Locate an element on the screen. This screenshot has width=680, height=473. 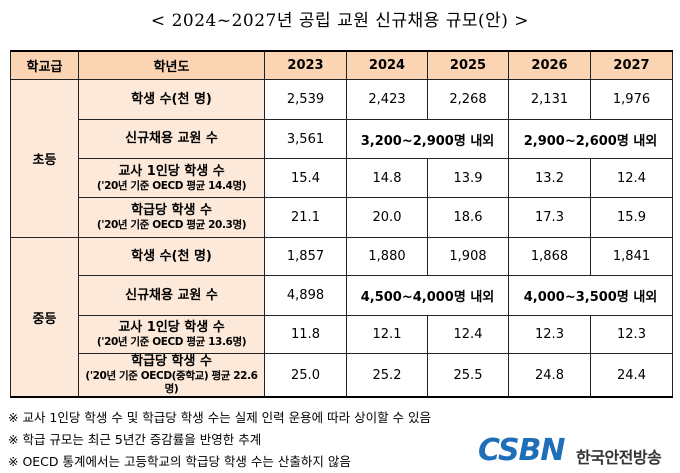
logo-mark: CSBN is located at coordinates (522, 450).